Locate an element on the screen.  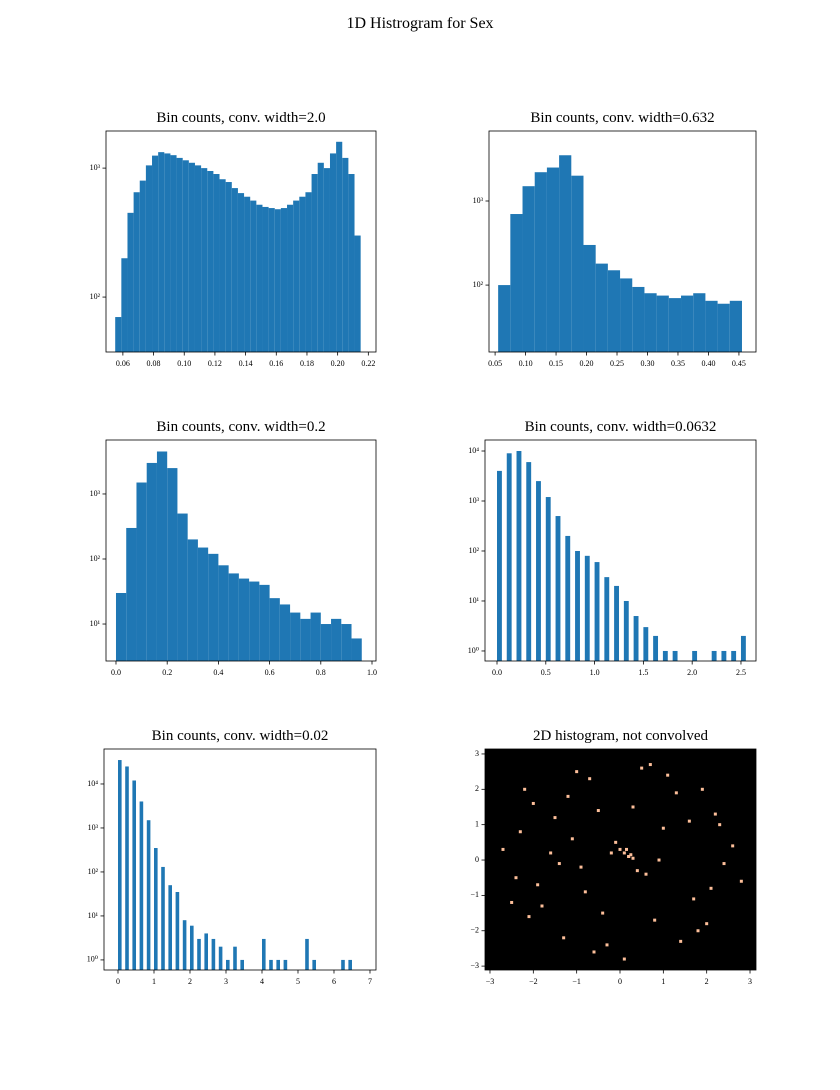
x-tick-label: 5 is located at coordinates (298, 981).